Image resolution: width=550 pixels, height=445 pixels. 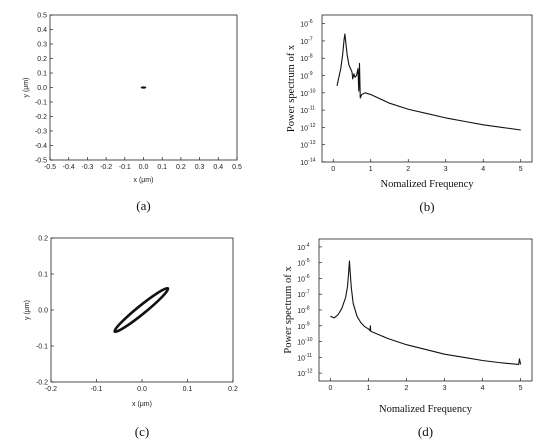 I want to click on x-tick-label: 0.3, so click(x=200, y=167).